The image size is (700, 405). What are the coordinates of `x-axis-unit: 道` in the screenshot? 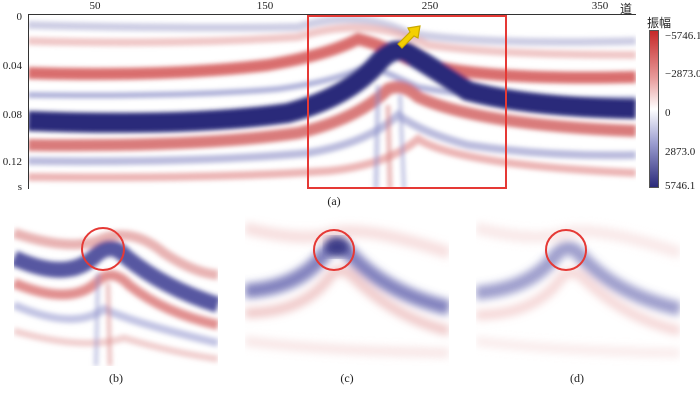 It's located at (626, 9).